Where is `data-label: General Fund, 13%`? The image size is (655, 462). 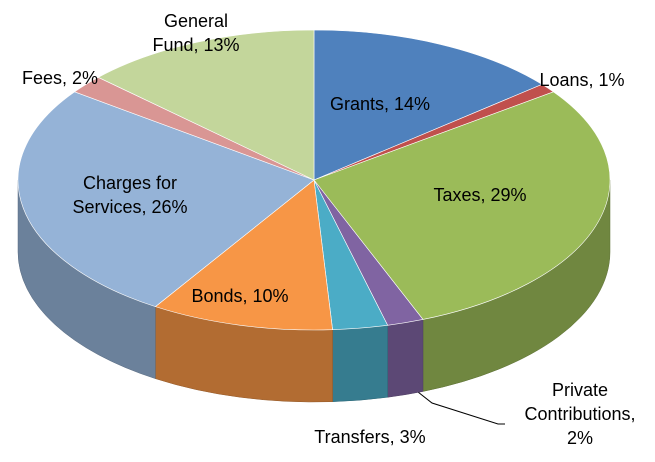
data-label: General Fund, 13% is located at coordinates (196, 33).